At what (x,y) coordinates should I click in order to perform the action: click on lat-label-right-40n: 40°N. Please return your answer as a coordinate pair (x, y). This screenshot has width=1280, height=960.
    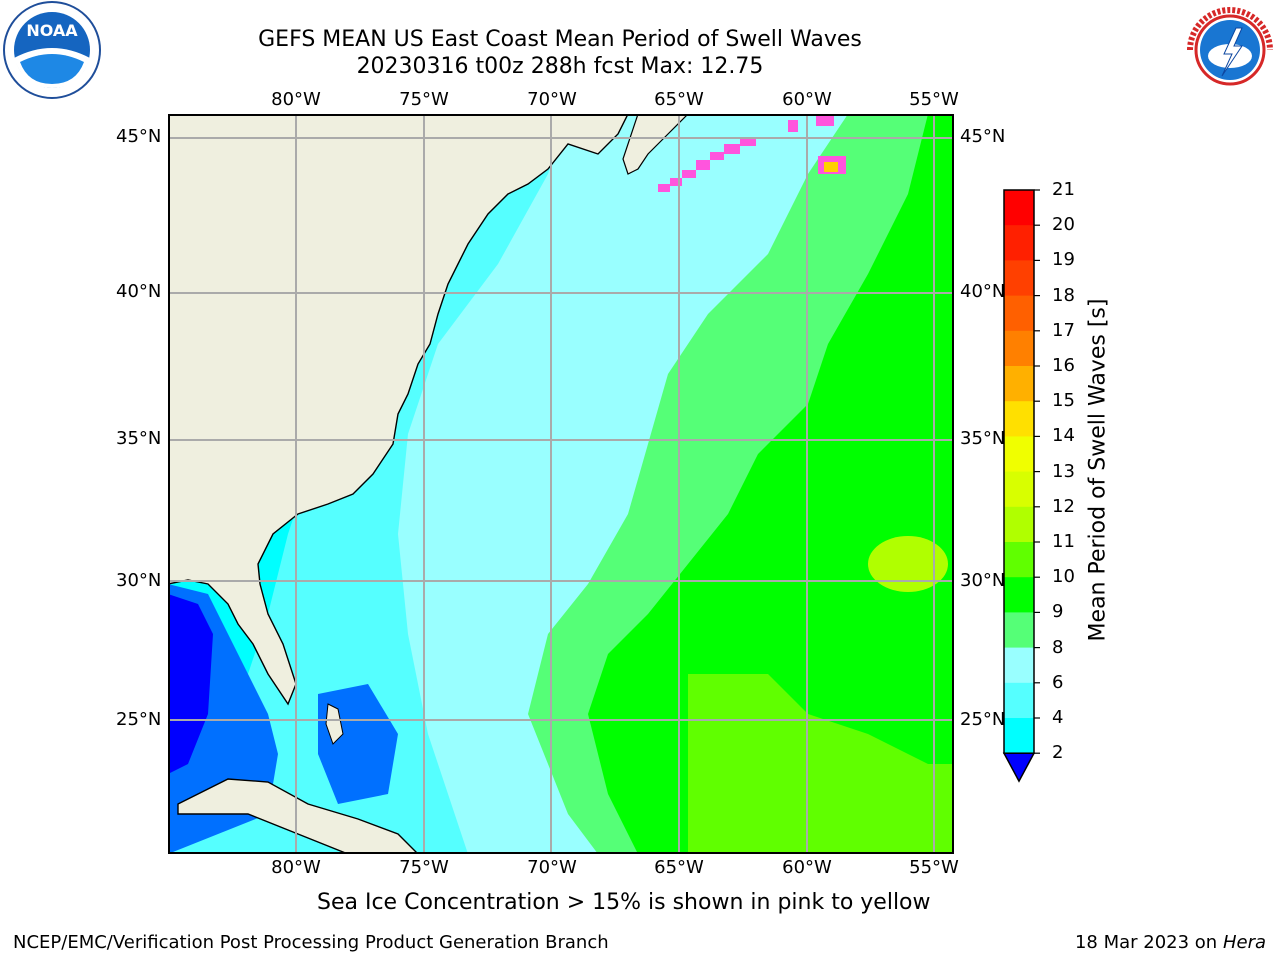
    Looking at the image, I should click on (983, 291).